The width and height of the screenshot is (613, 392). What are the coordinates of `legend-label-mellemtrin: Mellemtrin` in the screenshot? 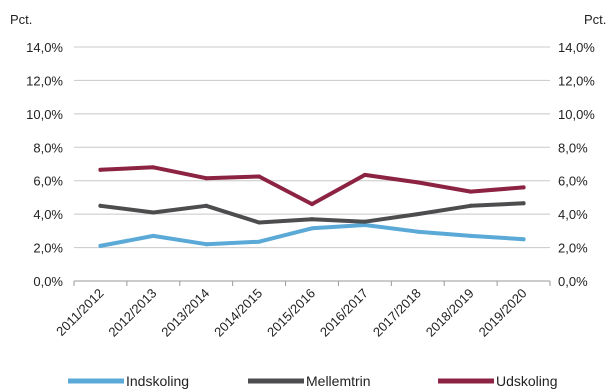 It's located at (338, 381).